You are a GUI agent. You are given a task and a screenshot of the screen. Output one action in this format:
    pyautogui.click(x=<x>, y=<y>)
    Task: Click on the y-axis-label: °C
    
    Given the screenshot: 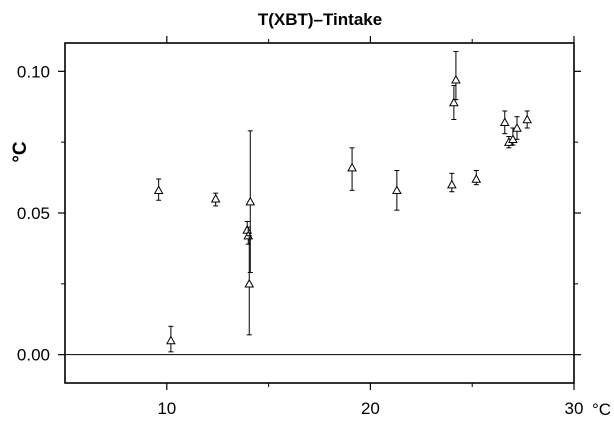 What is the action you would take?
    pyautogui.click(x=20, y=152)
    